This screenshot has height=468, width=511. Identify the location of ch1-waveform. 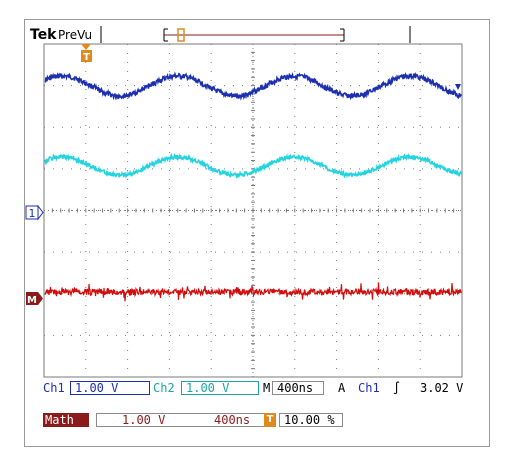
(253, 86).